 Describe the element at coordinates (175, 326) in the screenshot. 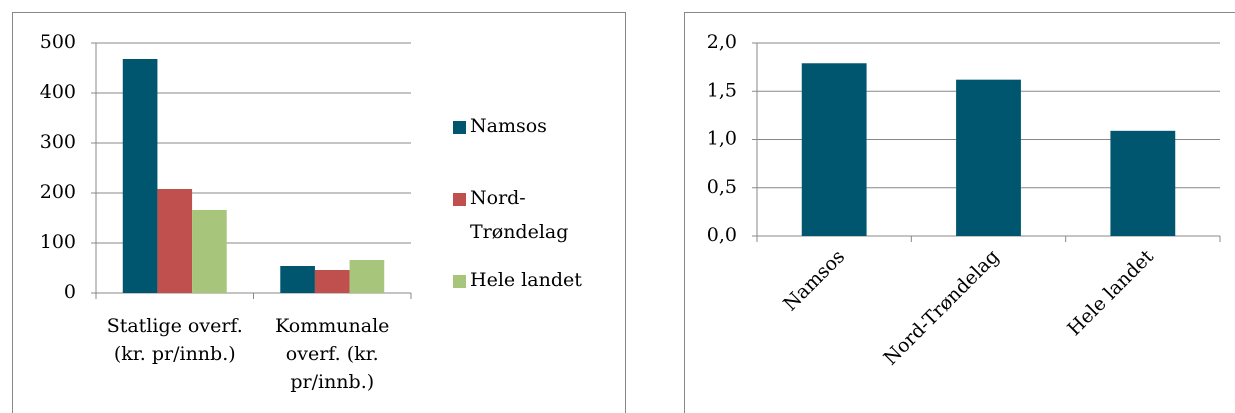

I see `x-tick-label: Statlige overf.` at that location.